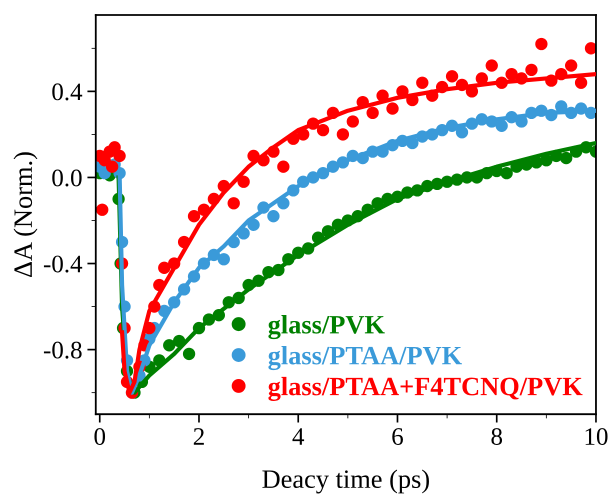  Describe the element at coordinates (63, 350) in the screenshot. I see `y-tick-label: -0.8` at that location.